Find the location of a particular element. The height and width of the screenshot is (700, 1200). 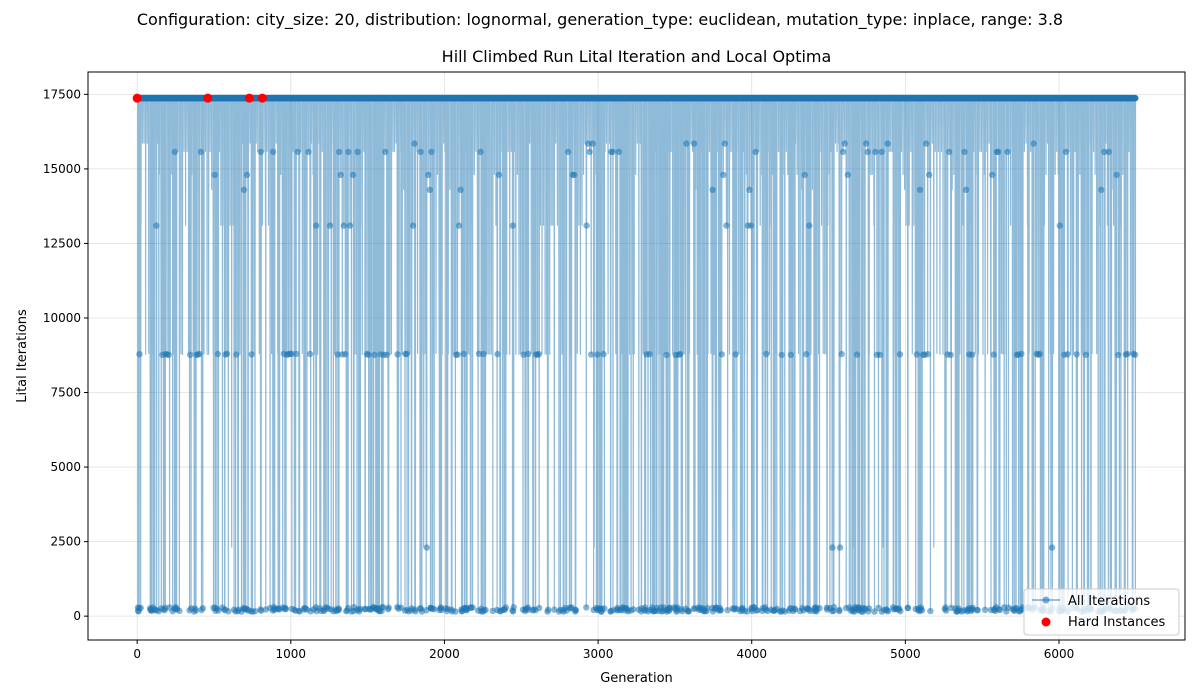

legend-frame is located at coordinates (1101, 612).